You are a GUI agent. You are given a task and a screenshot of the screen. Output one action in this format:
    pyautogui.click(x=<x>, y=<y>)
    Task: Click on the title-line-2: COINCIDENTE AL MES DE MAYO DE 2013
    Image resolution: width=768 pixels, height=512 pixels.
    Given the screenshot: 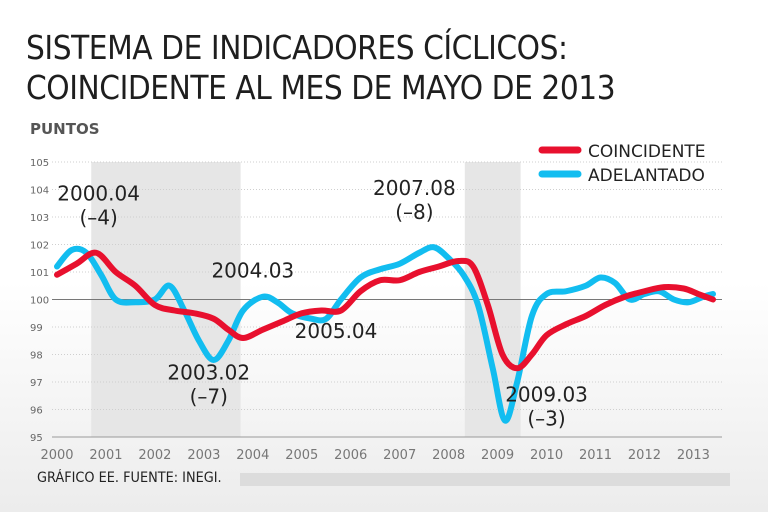 What is the action you would take?
    pyautogui.click(x=321, y=87)
    